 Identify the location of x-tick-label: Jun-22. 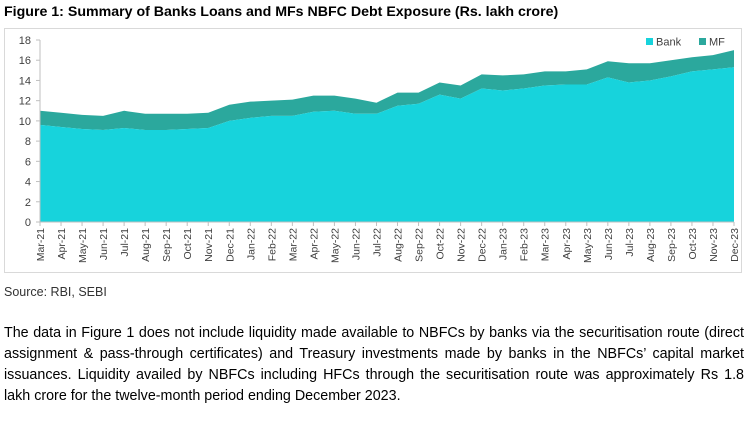
(356, 244).